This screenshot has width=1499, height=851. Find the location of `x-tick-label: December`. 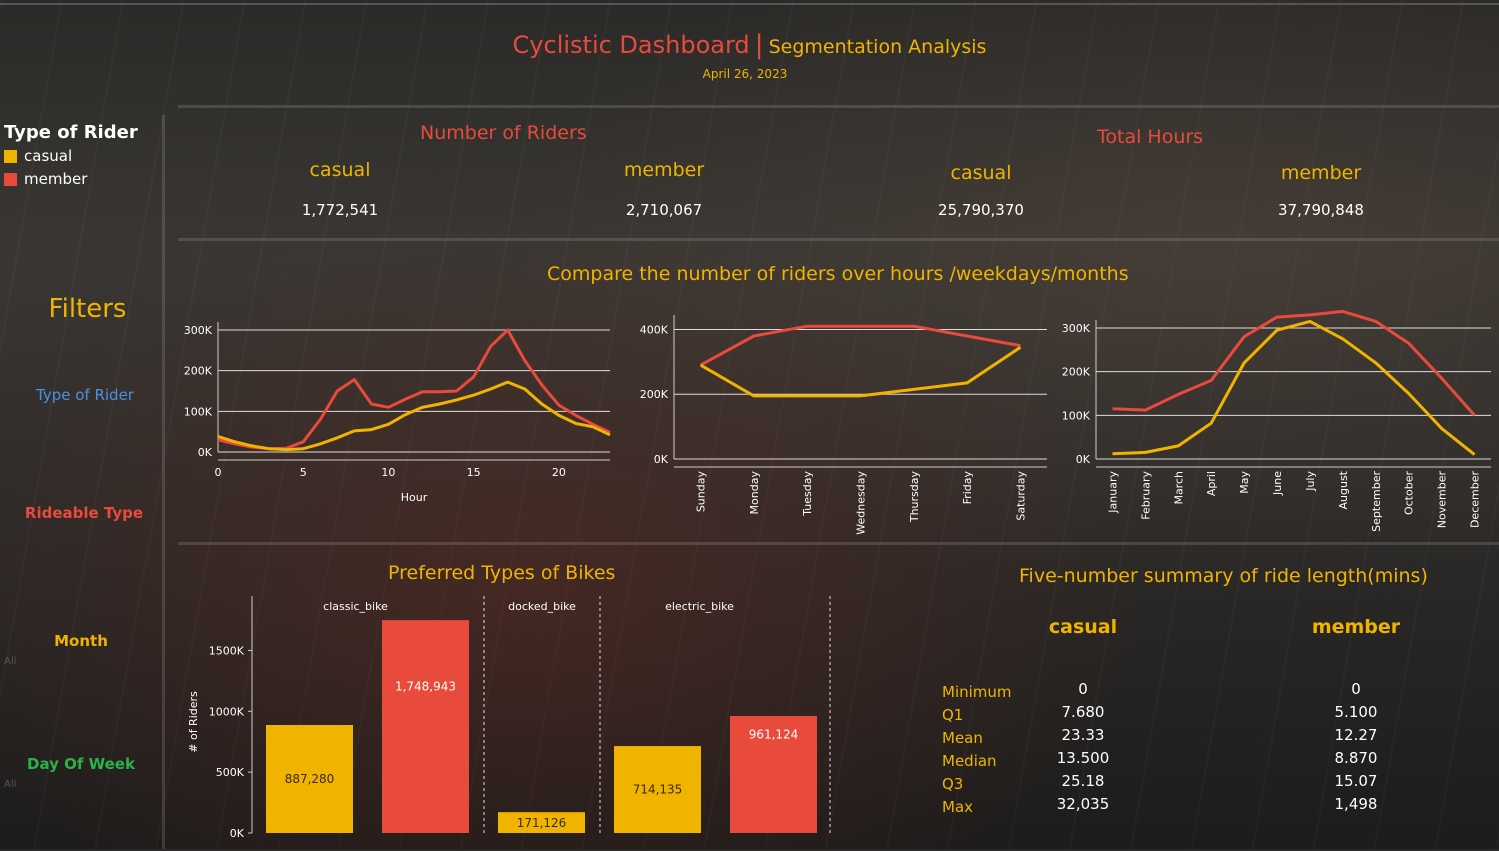

x-tick-label: December is located at coordinates (1475, 500).